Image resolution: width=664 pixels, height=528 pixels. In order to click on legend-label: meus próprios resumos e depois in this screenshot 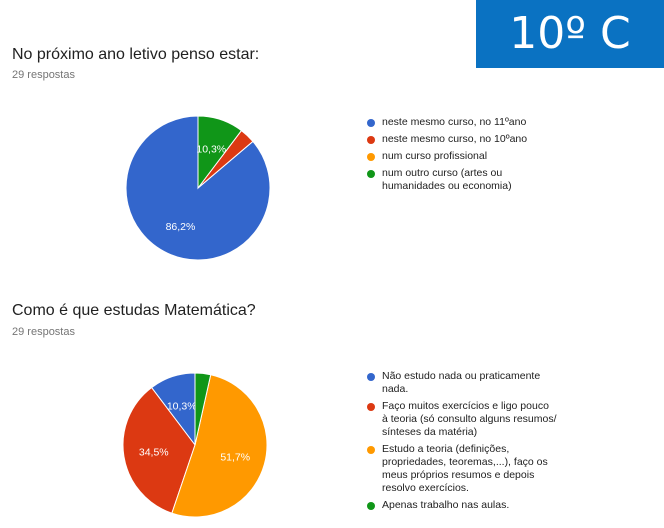, I will do `click(458, 475)`.